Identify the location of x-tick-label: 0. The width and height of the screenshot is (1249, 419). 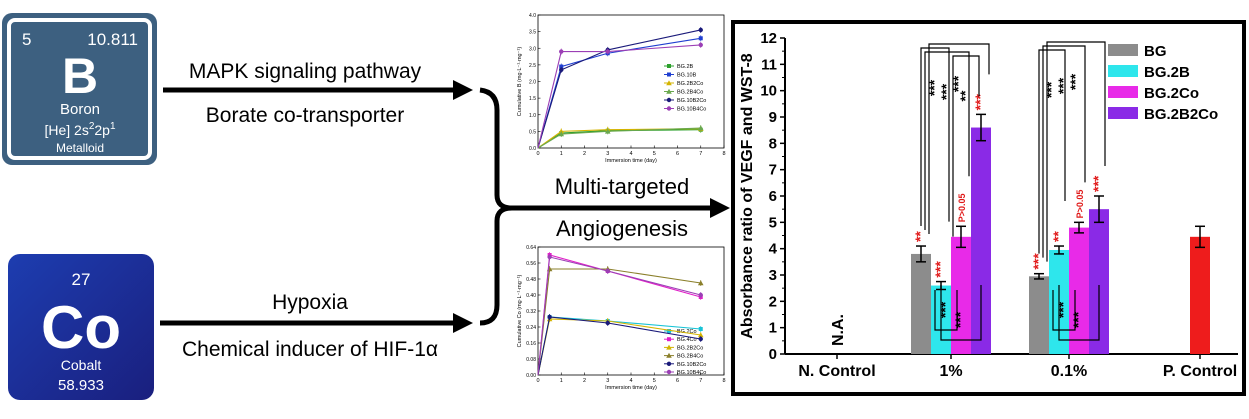
(537, 154).